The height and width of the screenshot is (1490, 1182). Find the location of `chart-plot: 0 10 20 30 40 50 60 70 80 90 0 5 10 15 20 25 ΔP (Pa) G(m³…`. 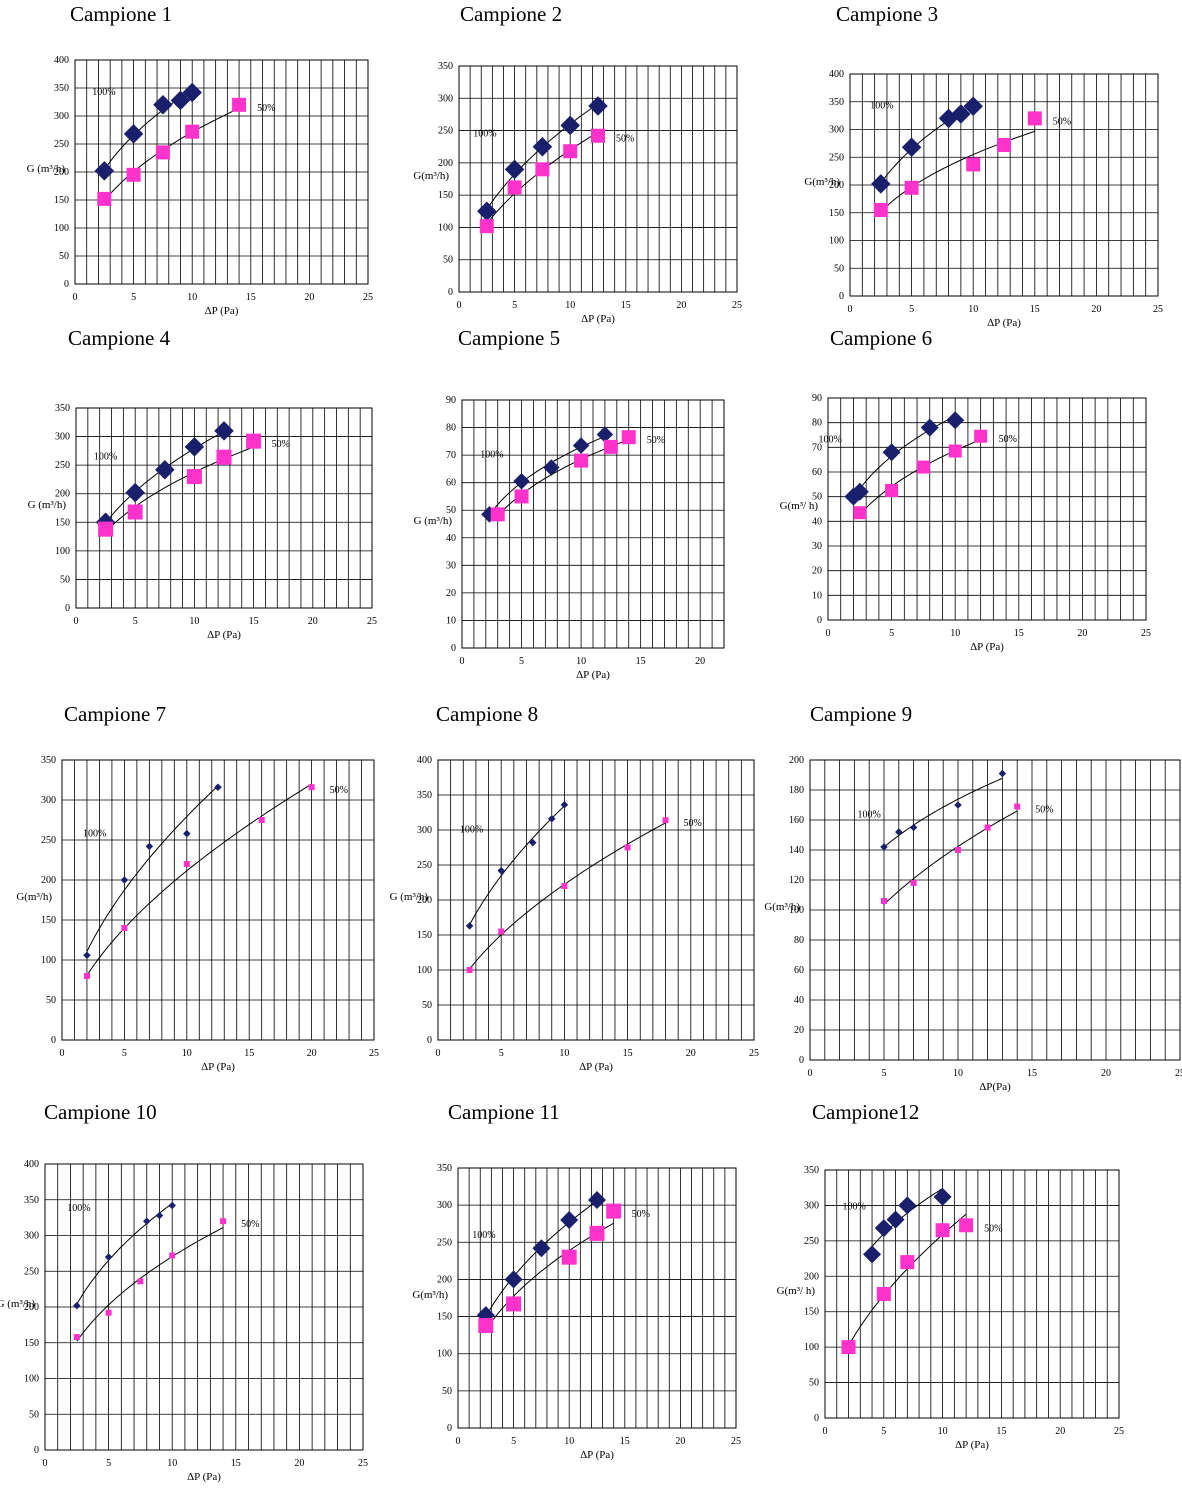

chart-plot: 0 10 20 30 40 50 60 70 80 90 0 5 10 15 20 25 ΔP (Pa) G(m³… is located at coordinates (965, 523).